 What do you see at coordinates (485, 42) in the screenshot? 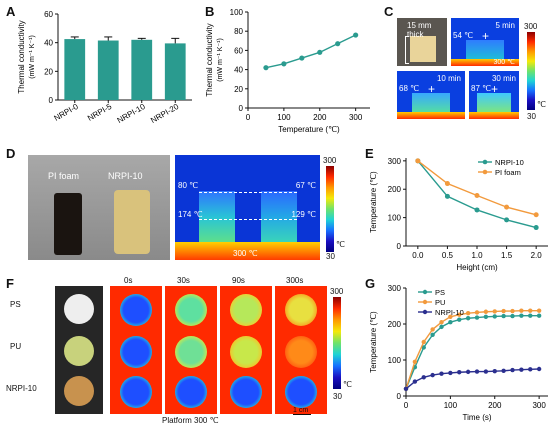
I see `panel-c-tile-5min: 5 min 54 ℃ + 300 ℃` at bounding box center [485, 42].